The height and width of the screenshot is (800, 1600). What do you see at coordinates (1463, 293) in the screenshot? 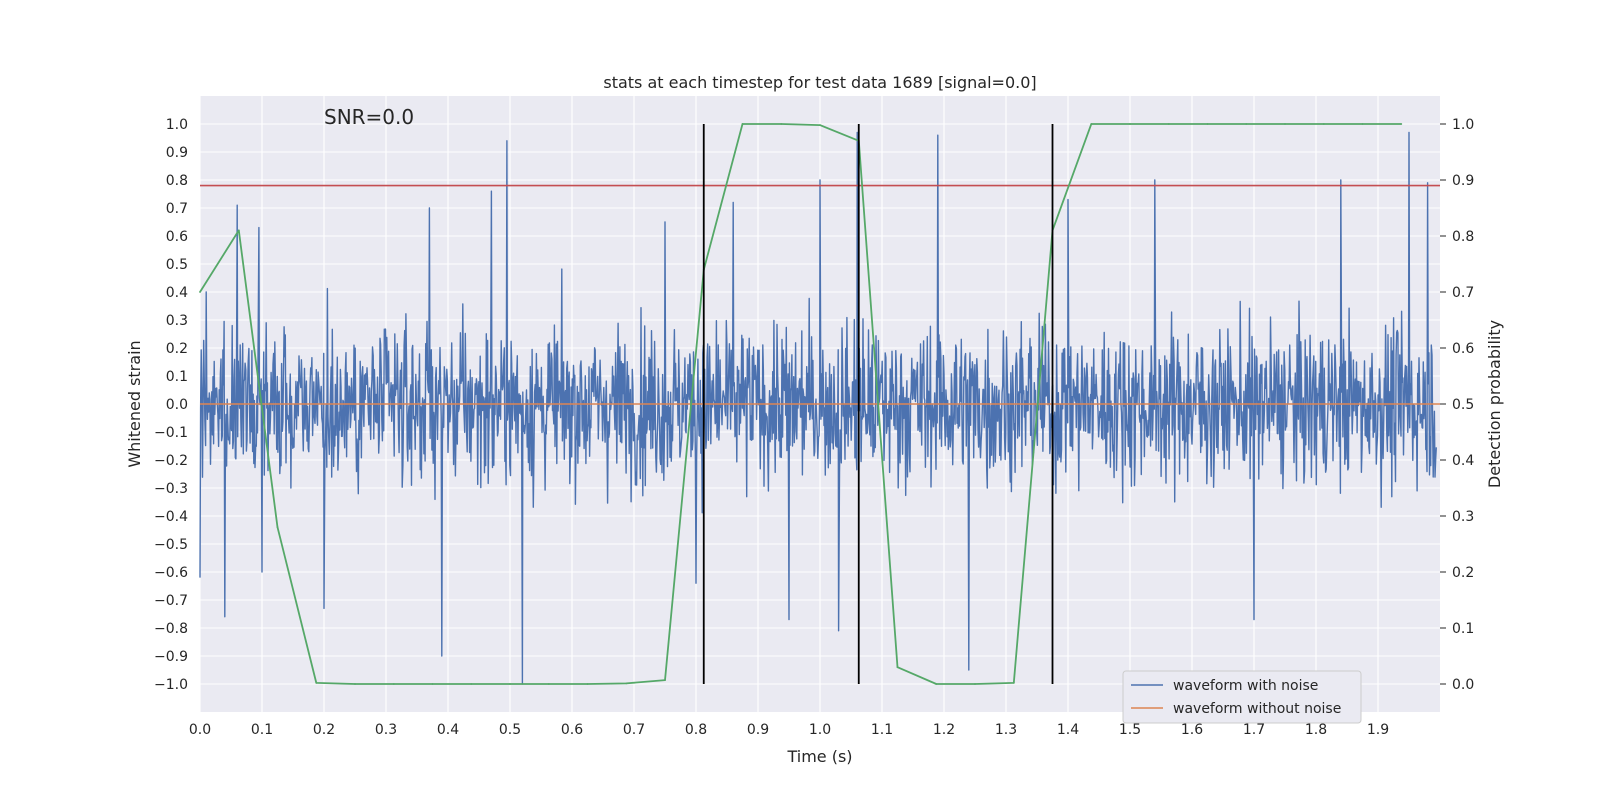
I see `y2-tick-label: 0.7` at bounding box center [1463, 293].